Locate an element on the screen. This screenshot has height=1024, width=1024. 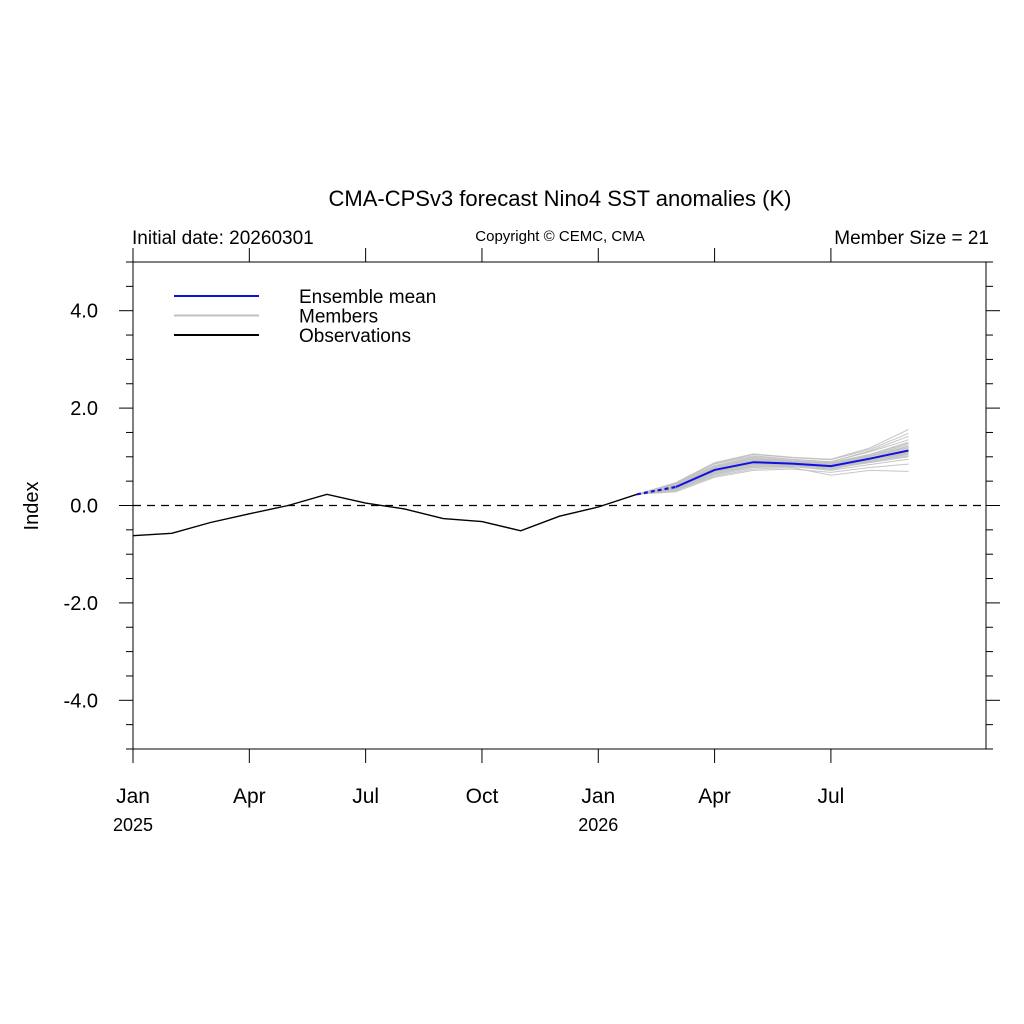
y-tick-label: 0.0 is located at coordinates (84, 507).